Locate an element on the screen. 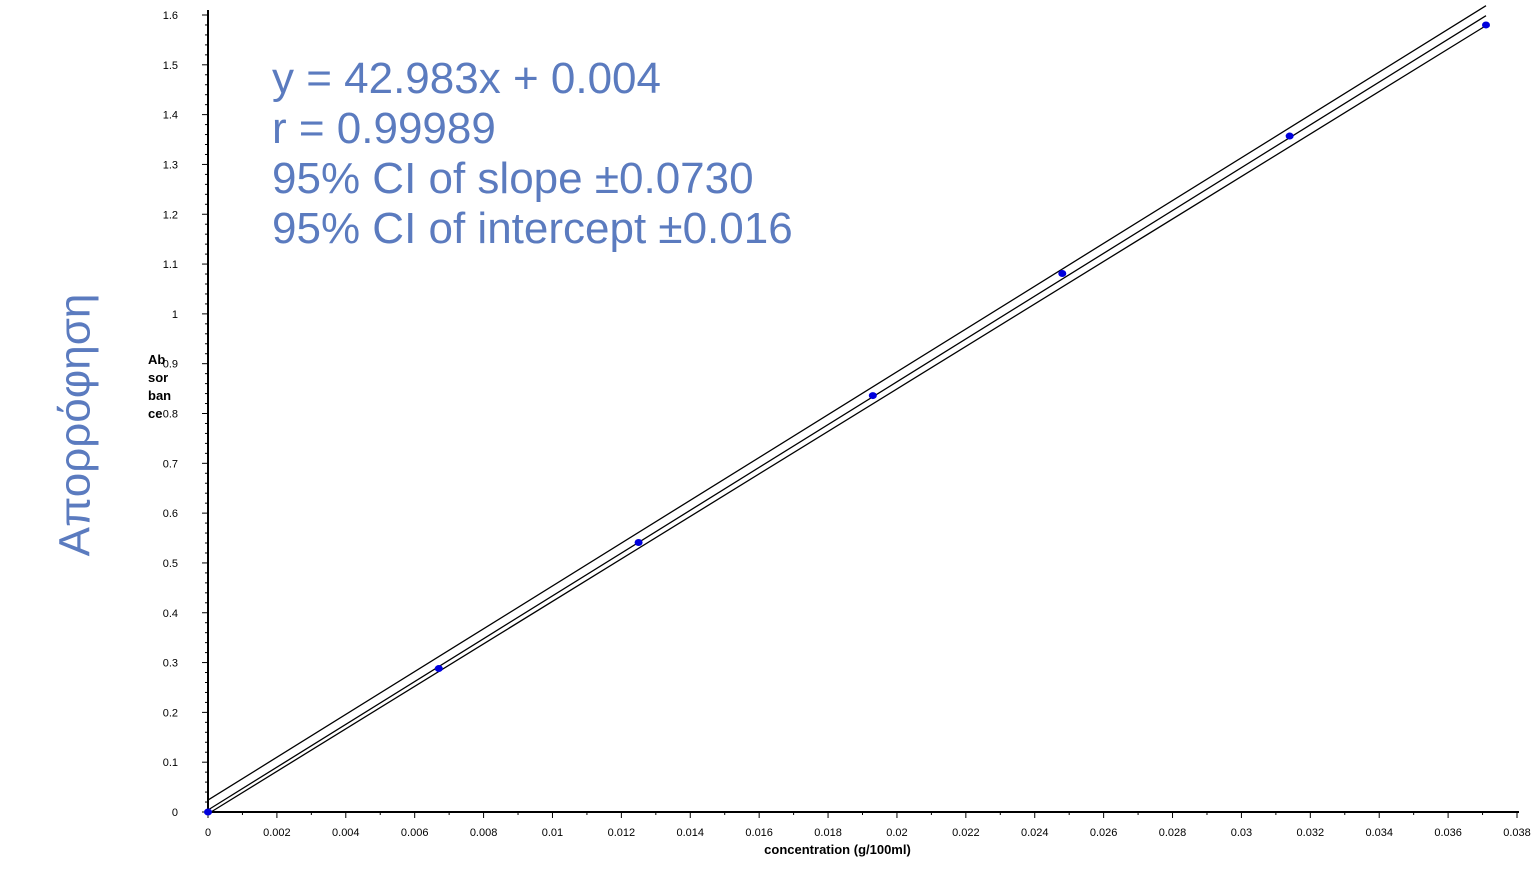 This screenshot has width=1533, height=875. x-tick-label: 0.004 is located at coordinates (346, 833).